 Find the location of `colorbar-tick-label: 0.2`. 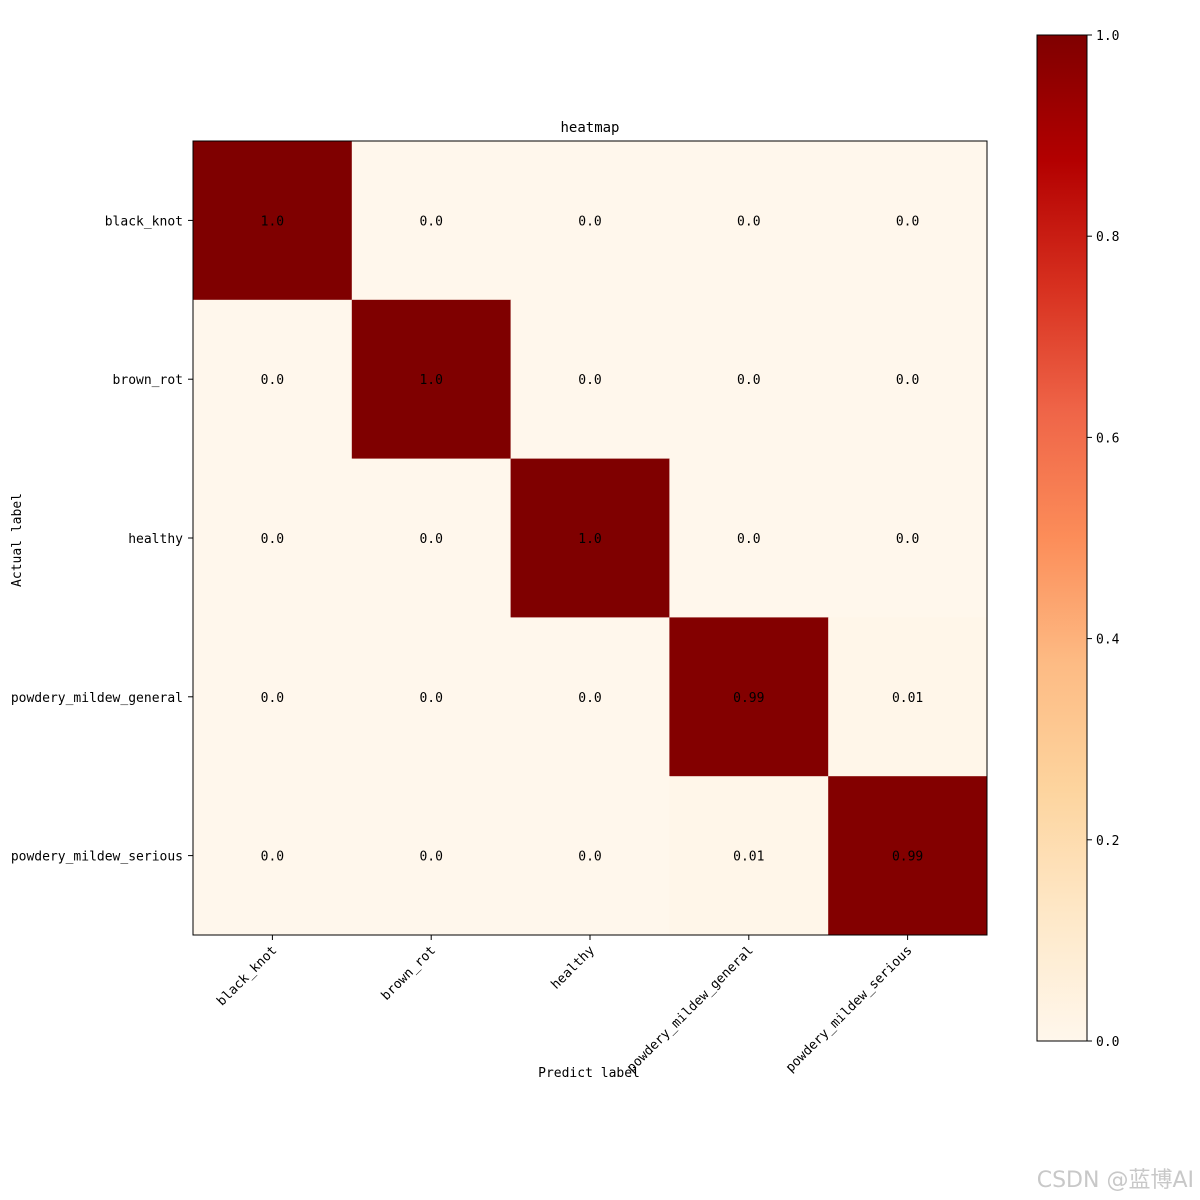

colorbar-tick-label: 0.2 is located at coordinates (1107, 841).